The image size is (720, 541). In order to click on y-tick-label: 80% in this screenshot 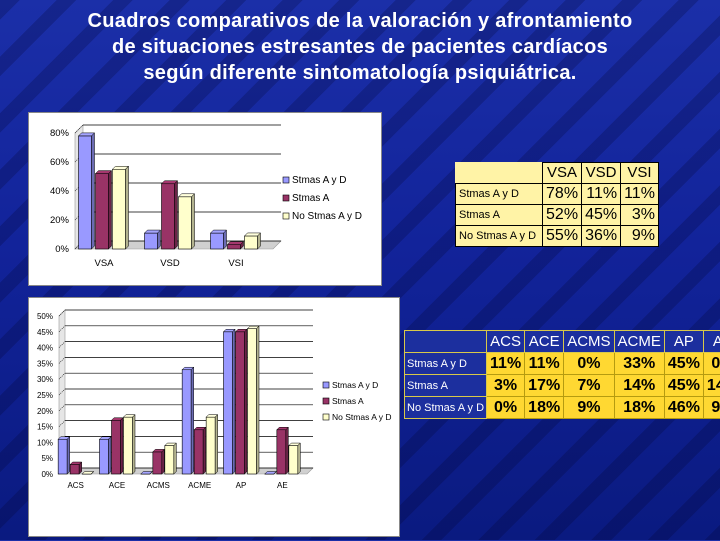, I will do `click(60, 133)`.